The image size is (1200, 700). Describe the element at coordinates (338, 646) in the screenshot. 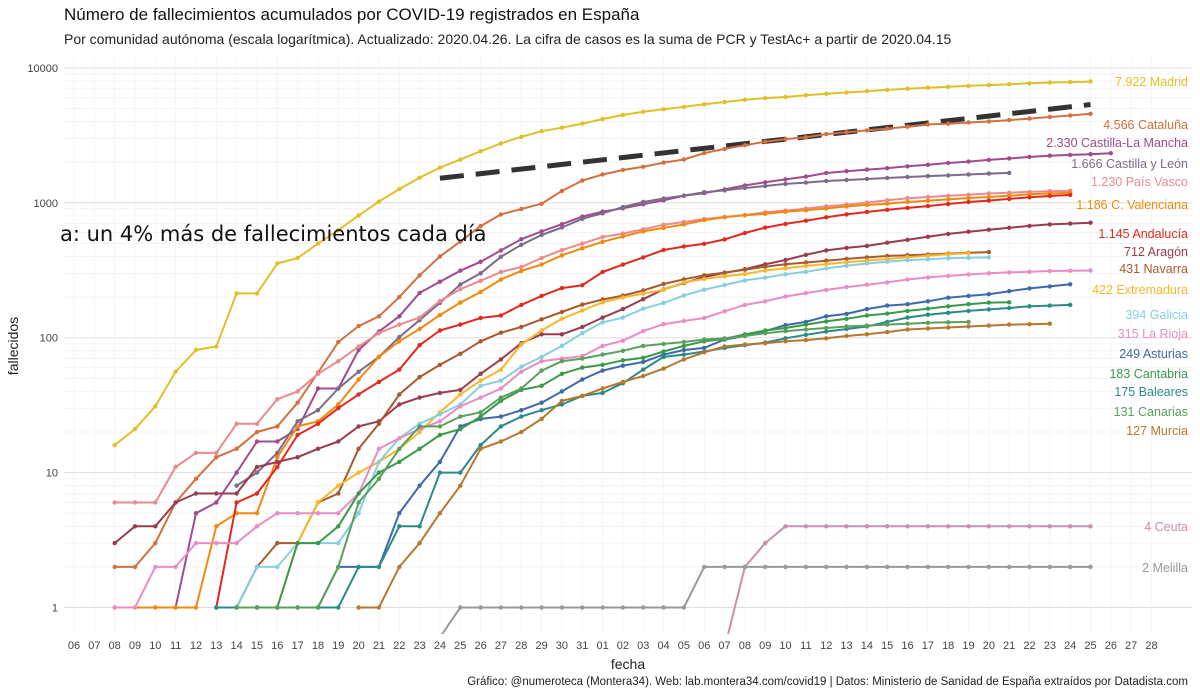

I see `x-tick-label: 19` at that location.